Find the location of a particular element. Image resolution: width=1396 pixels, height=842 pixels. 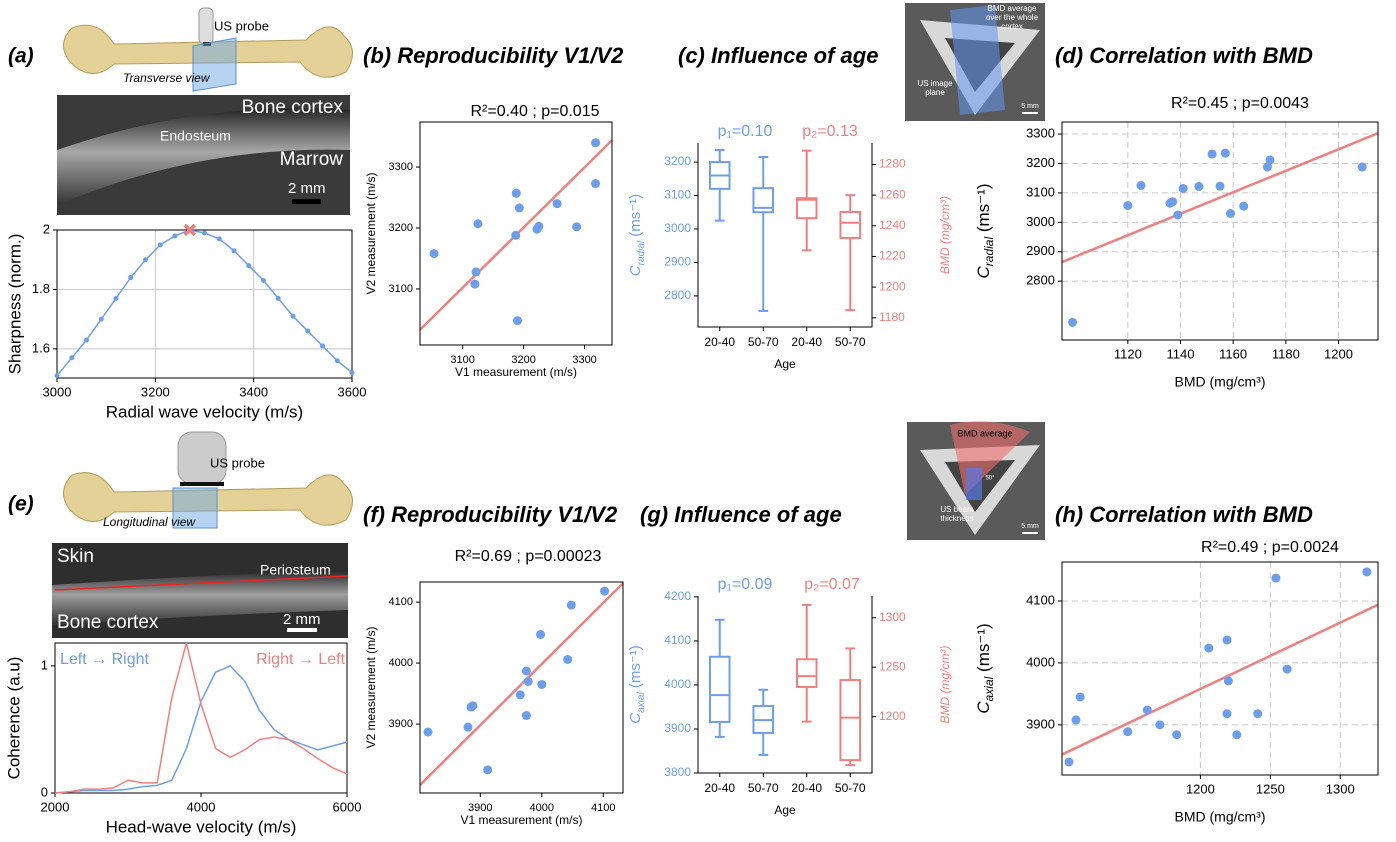

x-axis-label: Age is located at coordinates (785, 810).